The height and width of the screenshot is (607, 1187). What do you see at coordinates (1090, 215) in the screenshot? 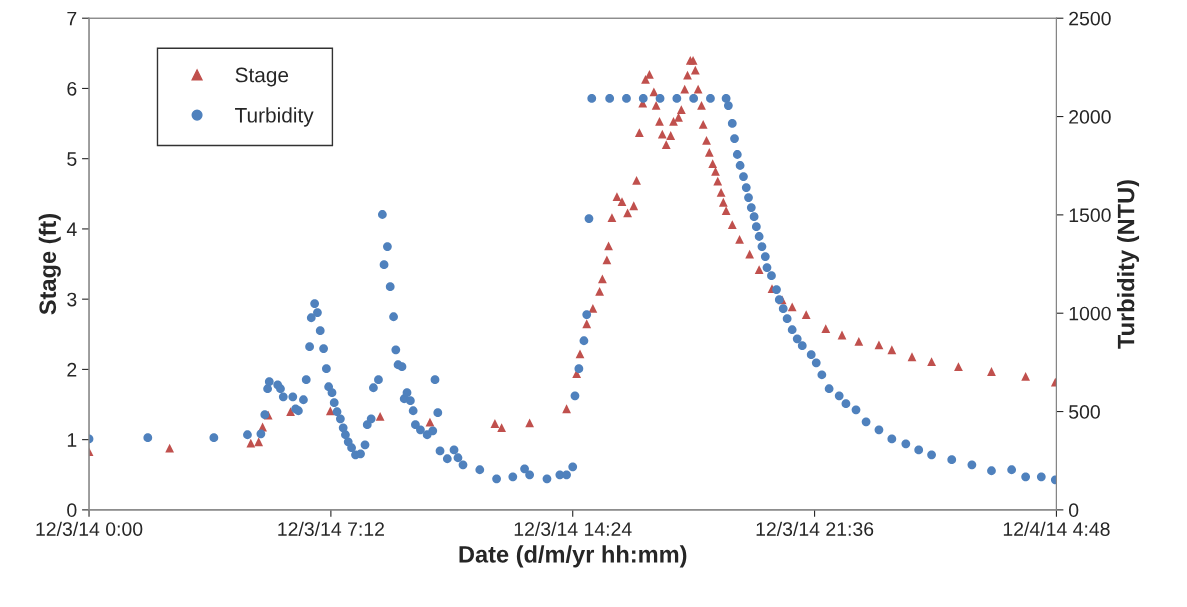
I see `y2-tick-label: 1500` at bounding box center [1090, 215].